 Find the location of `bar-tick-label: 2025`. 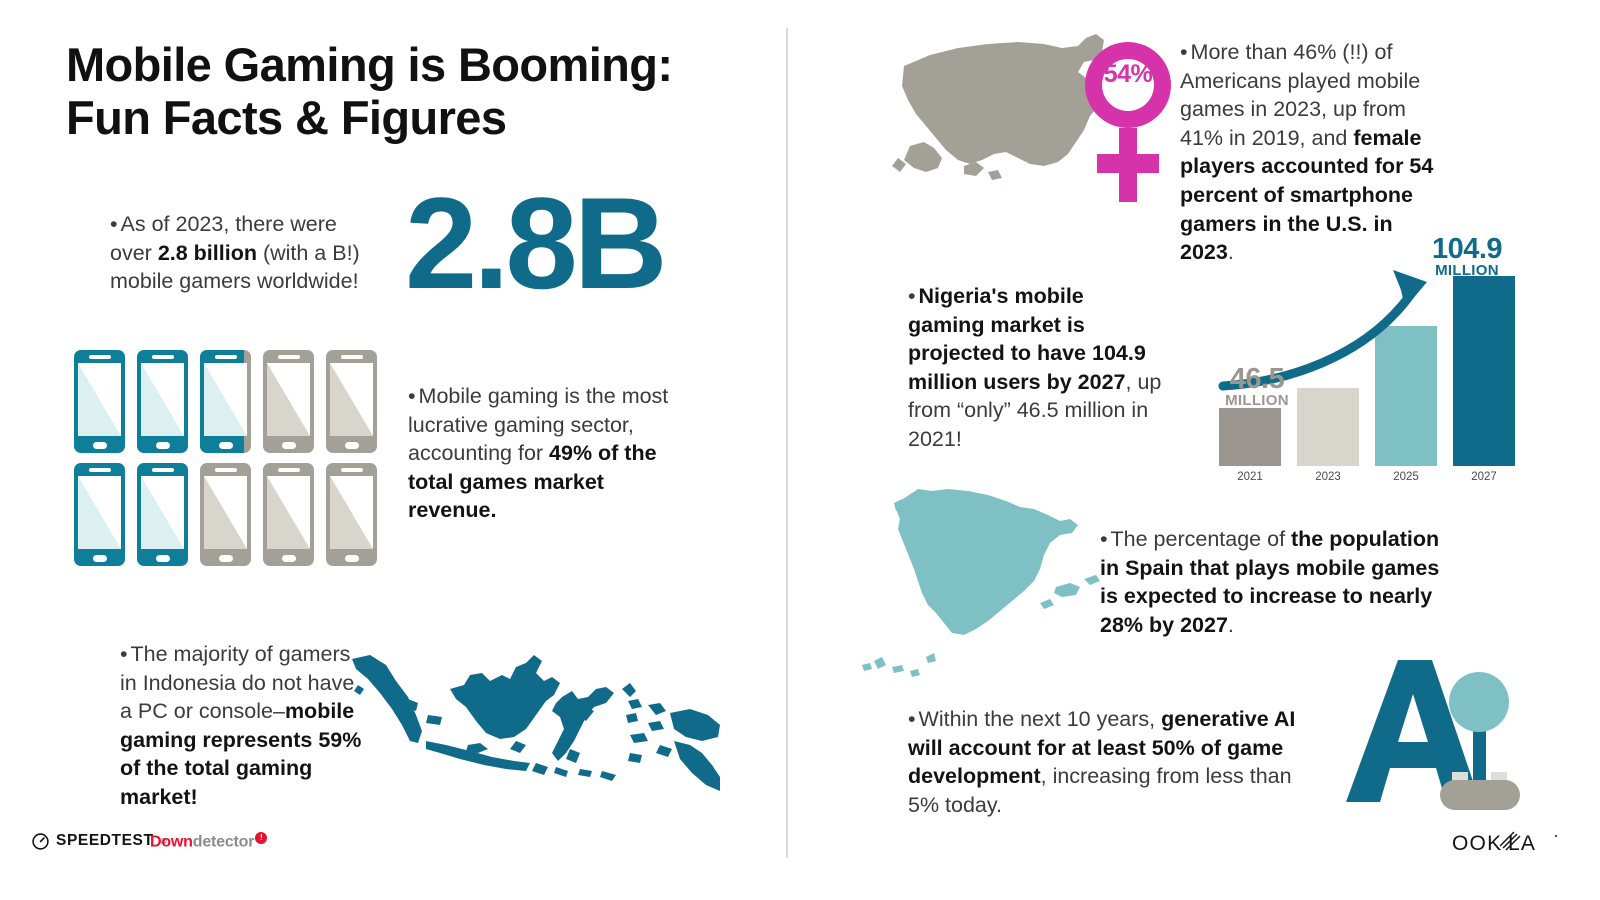

bar-tick-label: 2025 is located at coordinates (1406, 477).